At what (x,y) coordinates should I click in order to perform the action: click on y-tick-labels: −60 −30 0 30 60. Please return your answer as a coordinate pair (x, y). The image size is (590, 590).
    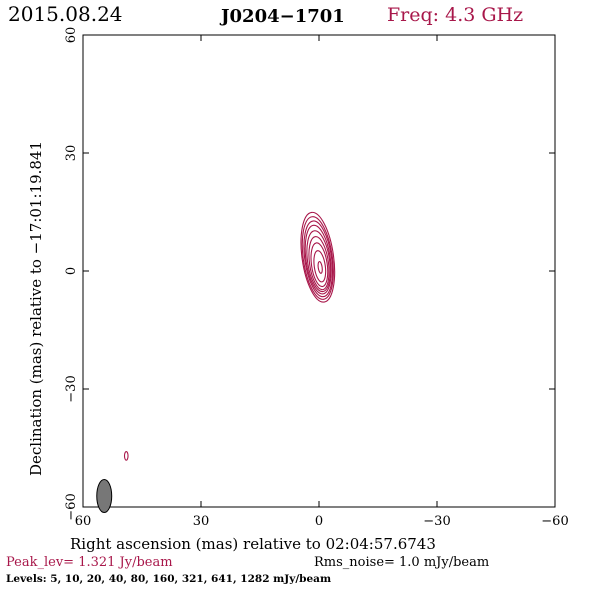
    Looking at the image, I should click on (71, 274).